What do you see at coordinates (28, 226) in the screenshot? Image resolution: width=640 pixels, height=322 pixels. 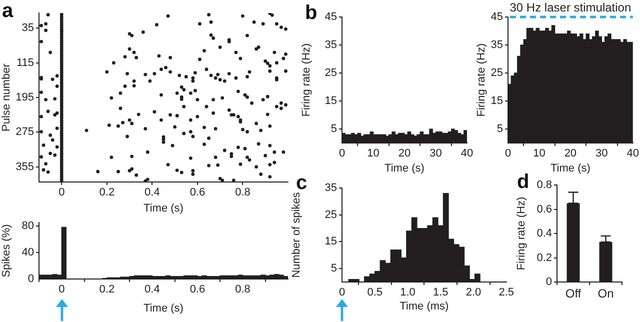 I see `y-tick-label: 80` at bounding box center [28, 226].